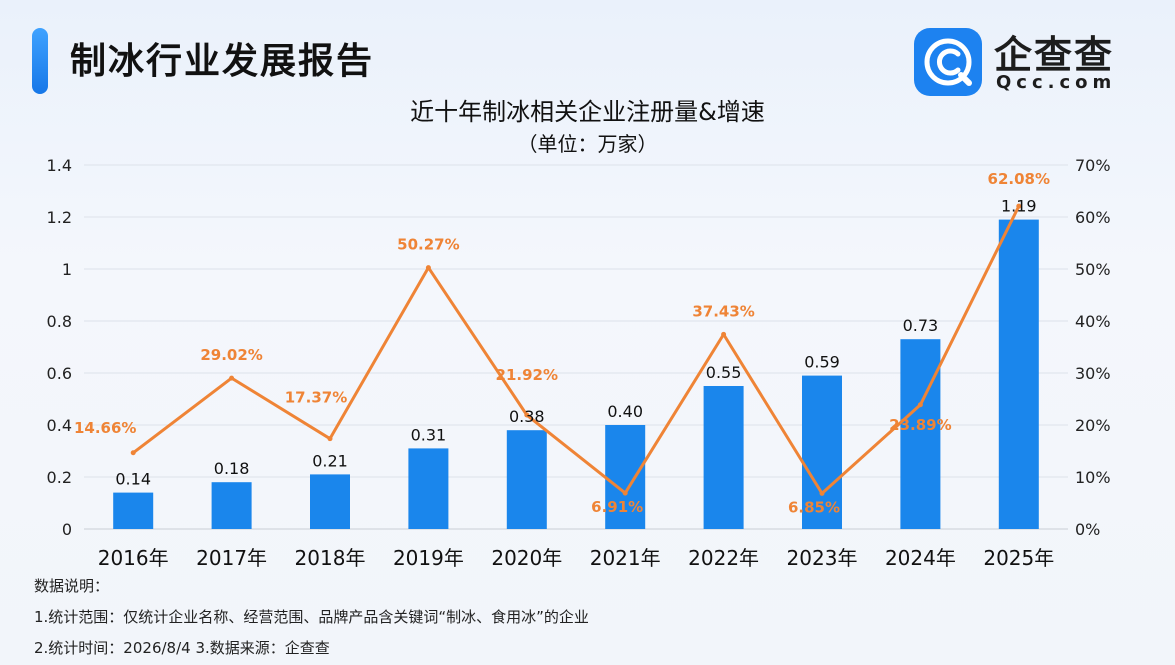  What do you see at coordinates (222, 61) in the screenshot?
I see `report-title: 制冰行业发展报告` at bounding box center [222, 61].